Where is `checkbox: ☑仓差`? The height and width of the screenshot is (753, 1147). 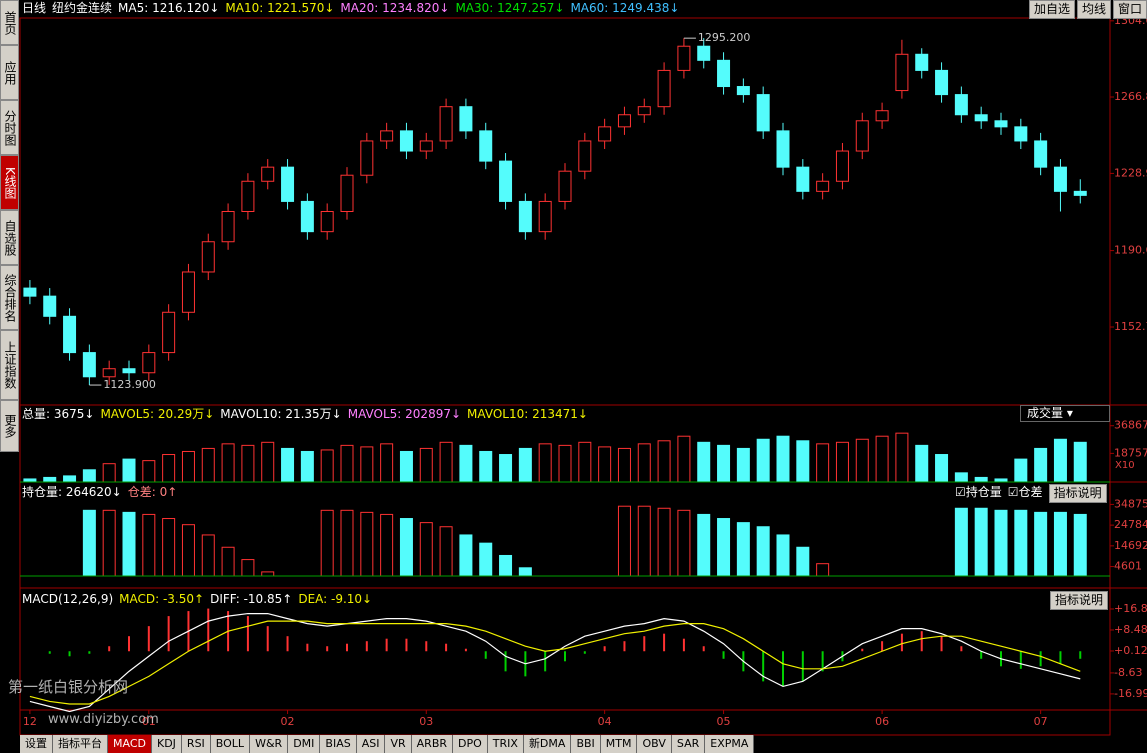 checkbox: ☑仓差 is located at coordinates (1025, 492).